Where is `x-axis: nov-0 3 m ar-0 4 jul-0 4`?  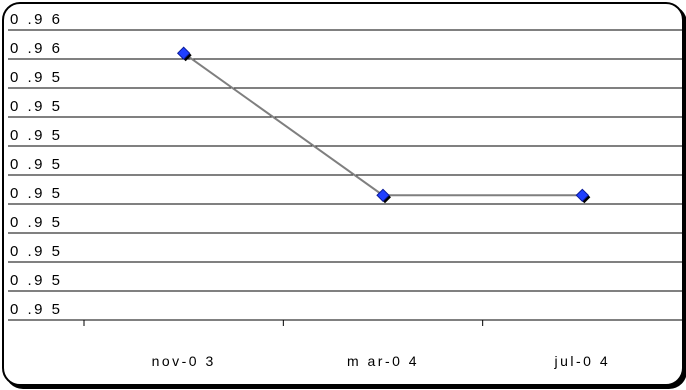
x-axis: nov-0 3 m ar-0 4 jul-0 4 is located at coordinates (347, 344).